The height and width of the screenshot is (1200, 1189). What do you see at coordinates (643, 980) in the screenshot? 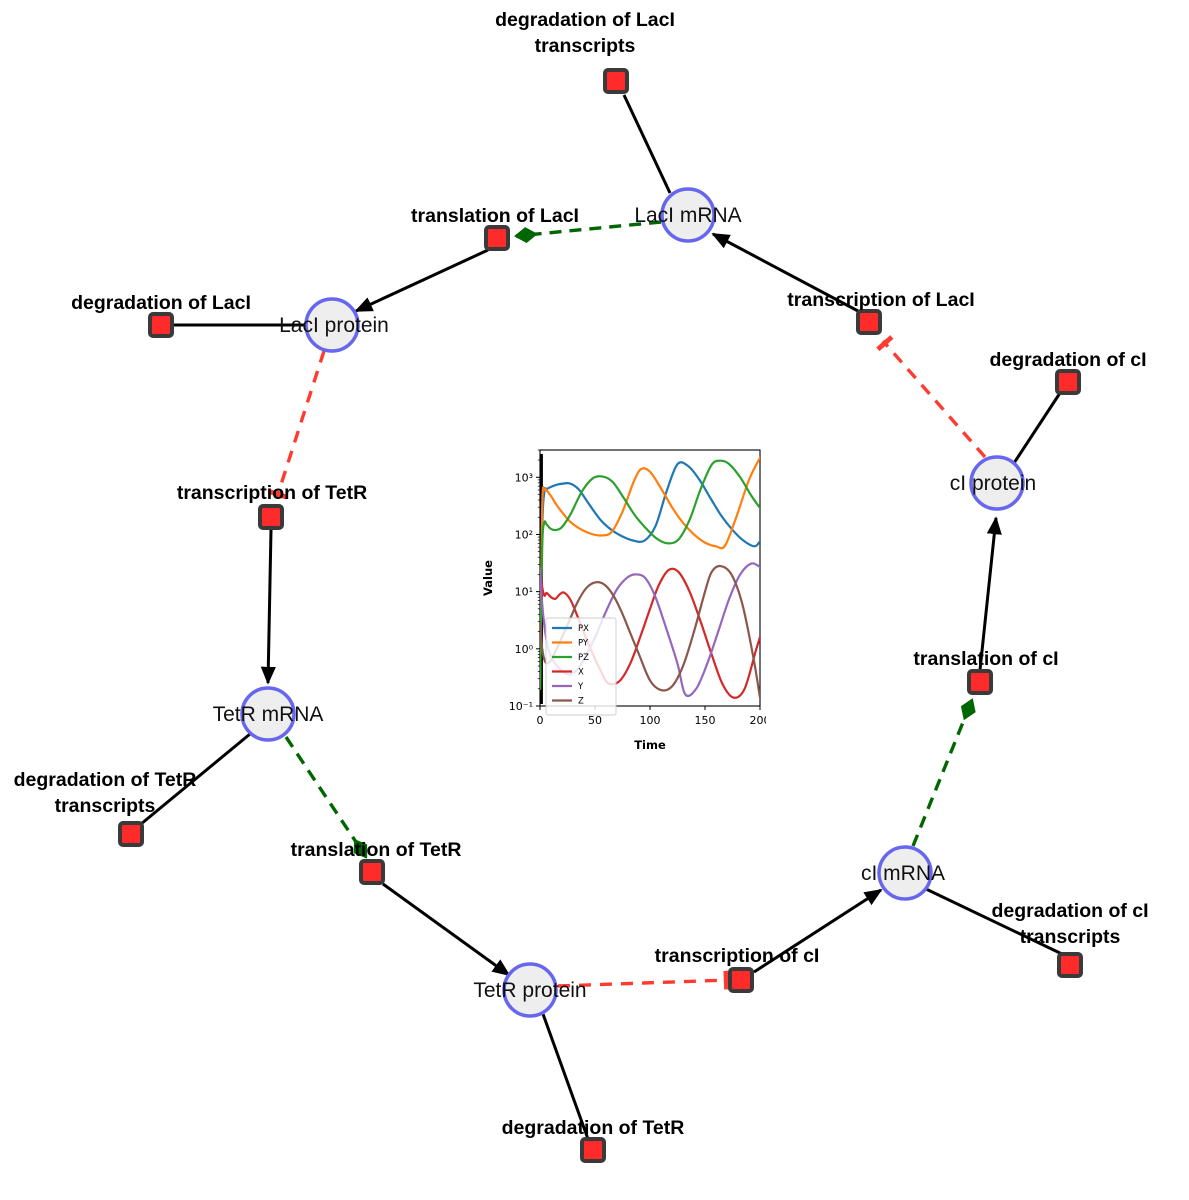
I see `edge-inhibition-tetr-protein-transcription-ci` at bounding box center [643, 980].